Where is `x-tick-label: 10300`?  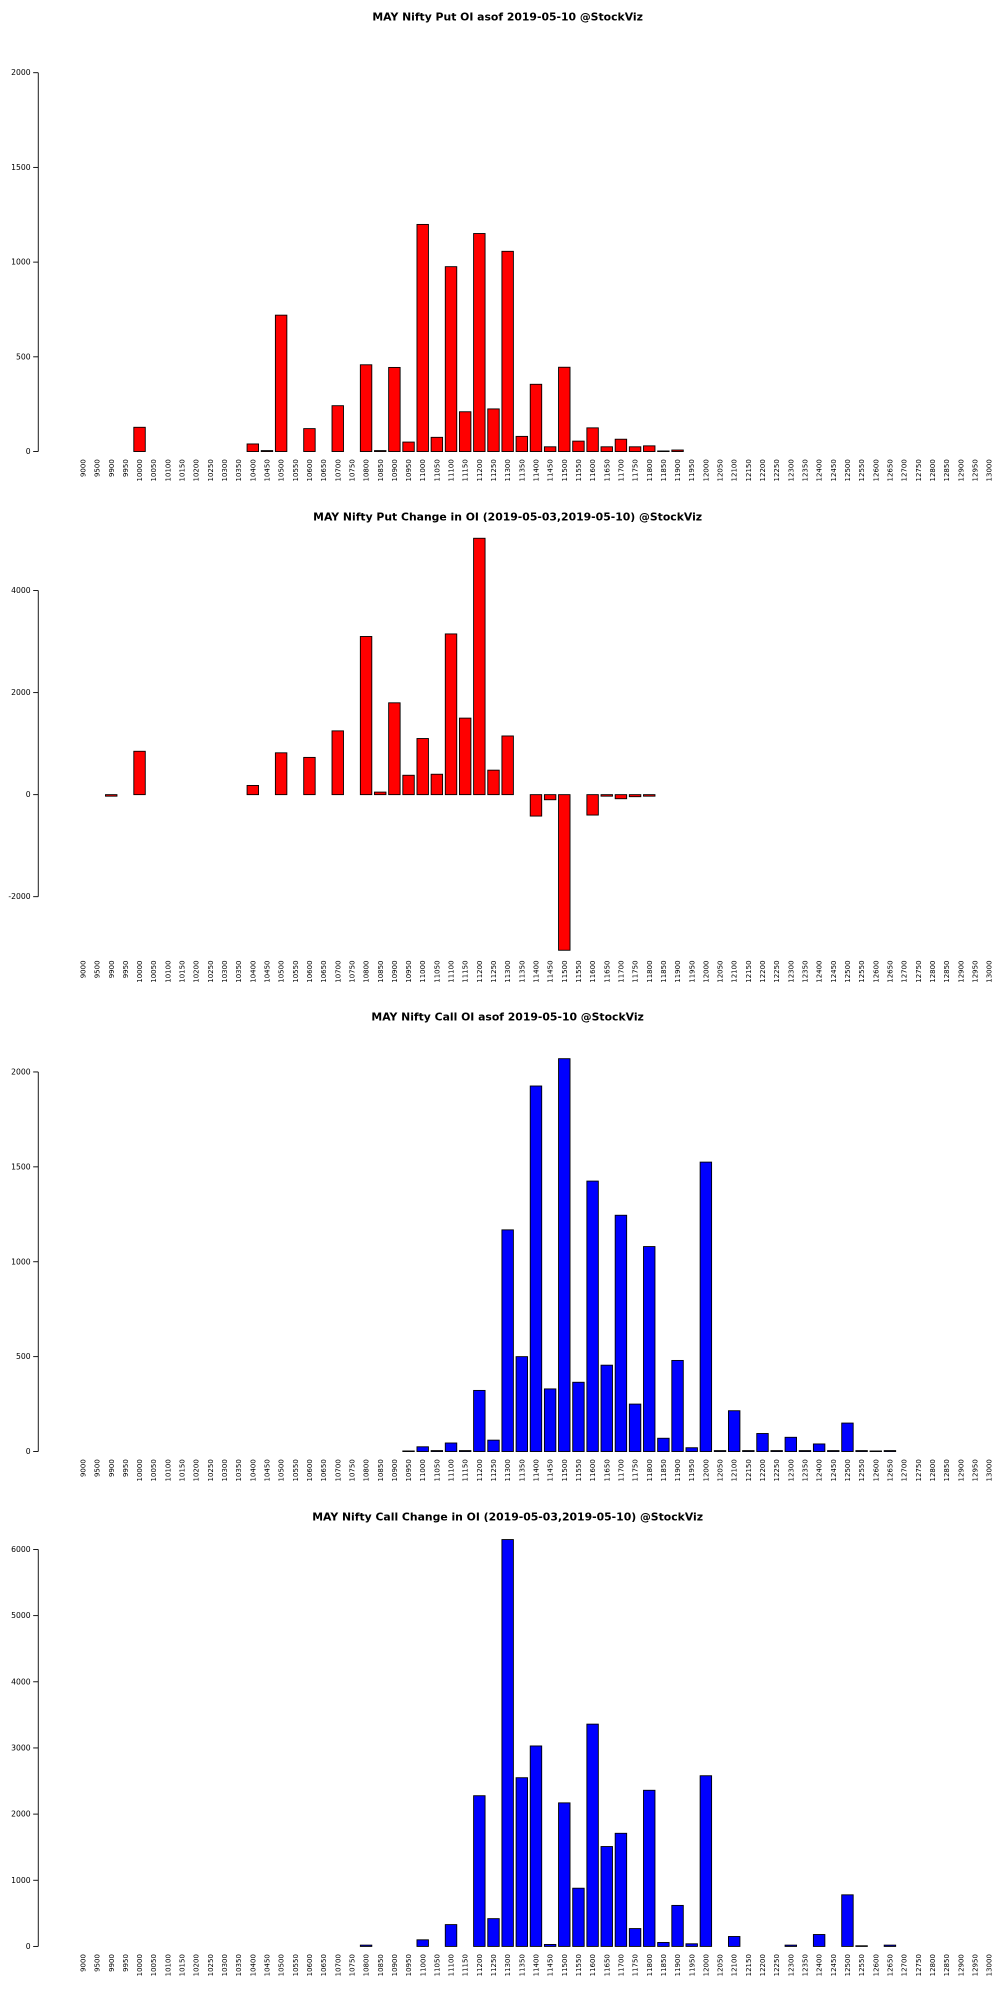
x-tick-label: 10300 is located at coordinates (224, 470).